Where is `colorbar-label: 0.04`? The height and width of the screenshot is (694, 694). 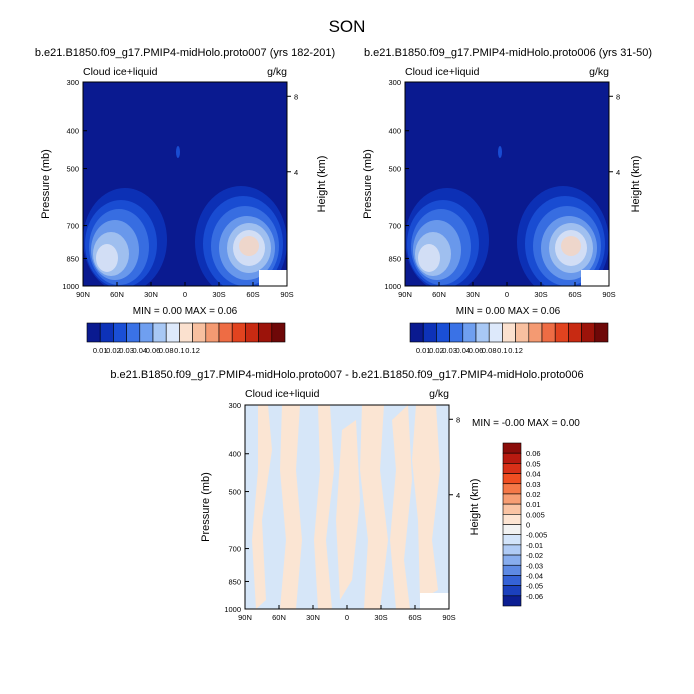 colorbar-label: 0.04 is located at coordinates (533, 474).